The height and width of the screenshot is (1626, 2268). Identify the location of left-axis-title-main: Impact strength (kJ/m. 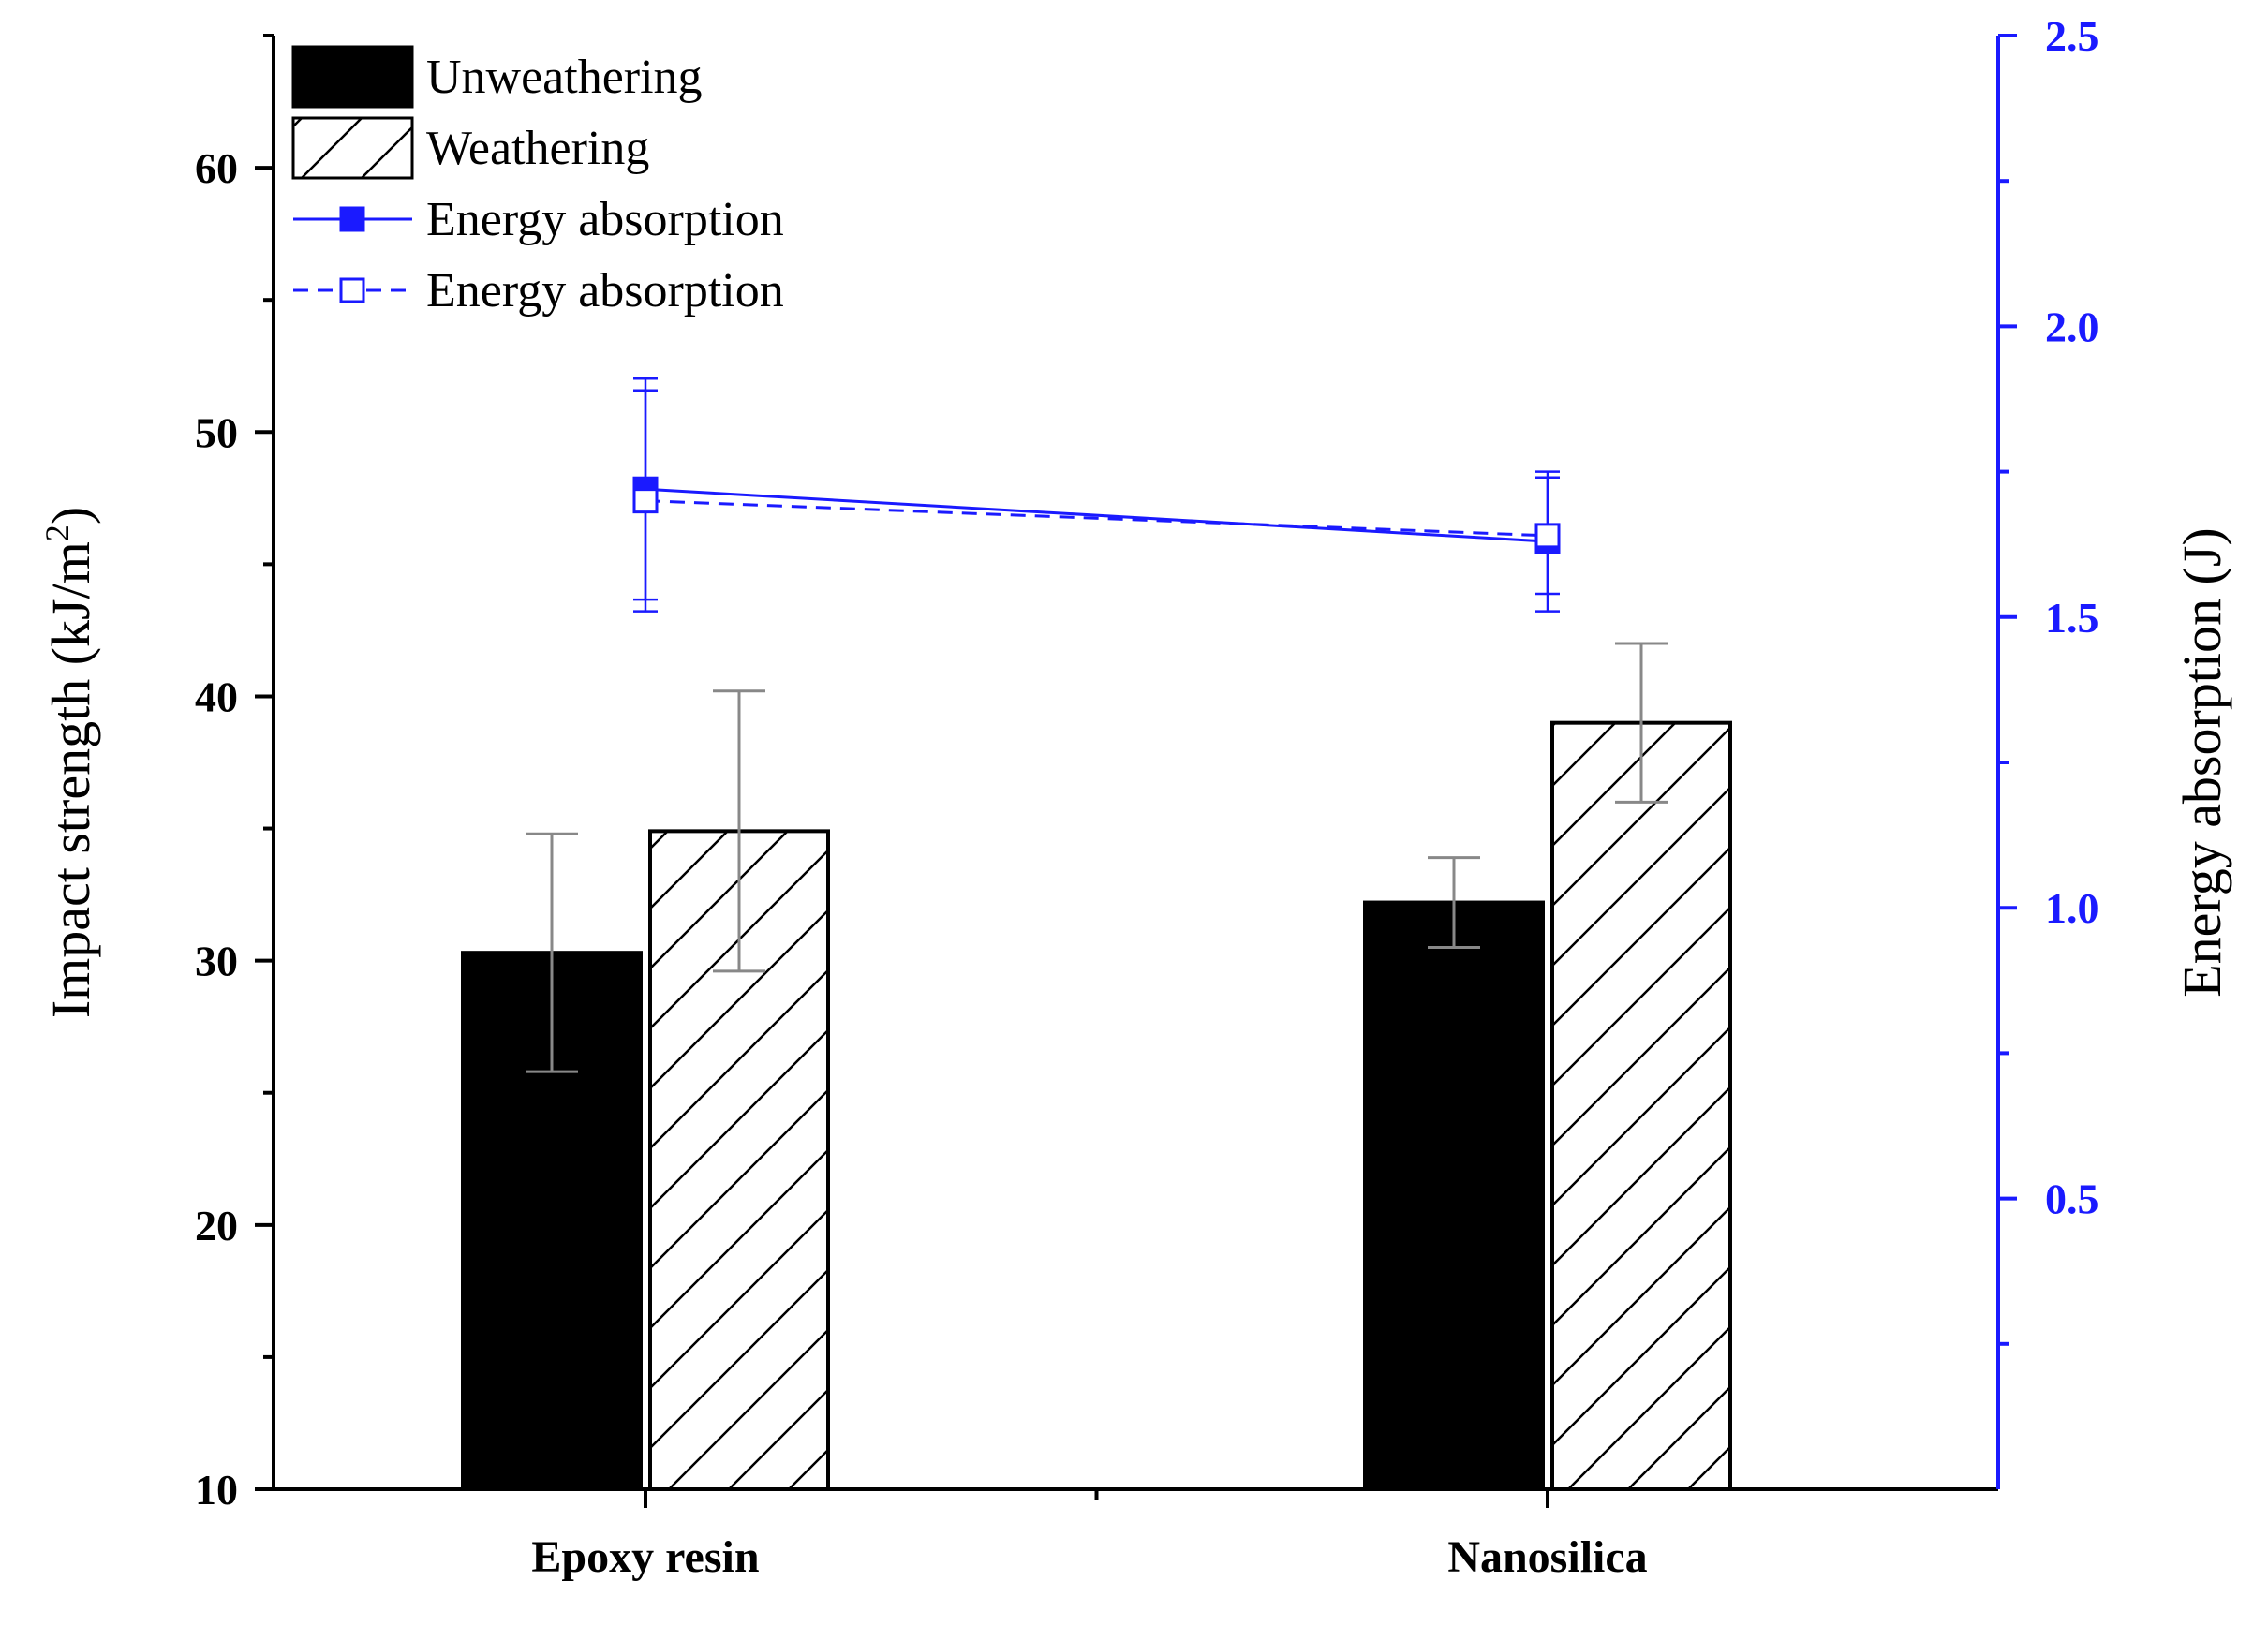
(70, 779).